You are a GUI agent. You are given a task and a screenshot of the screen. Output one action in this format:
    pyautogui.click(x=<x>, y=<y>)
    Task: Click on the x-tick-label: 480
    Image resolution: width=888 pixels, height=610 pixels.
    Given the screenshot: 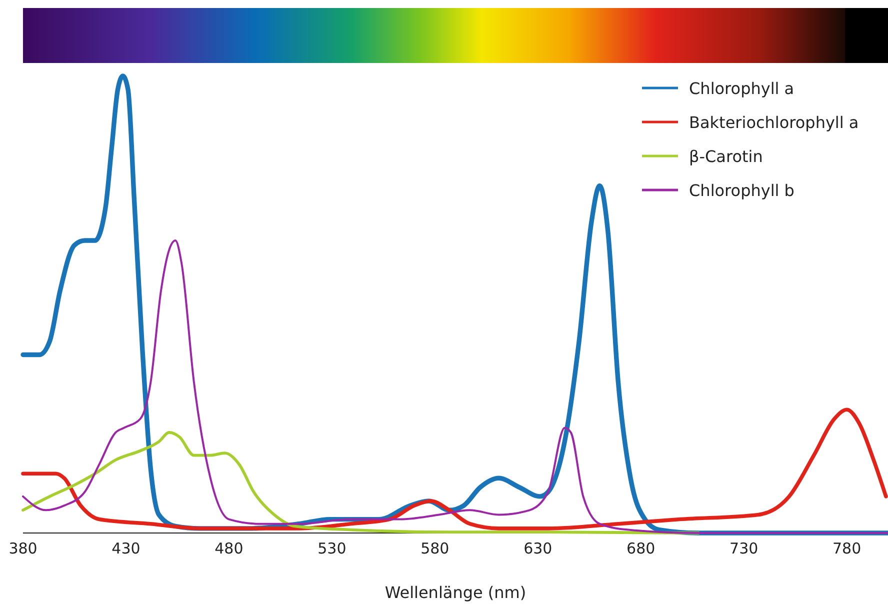 What is the action you would take?
    pyautogui.click(x=229, y=549)
    